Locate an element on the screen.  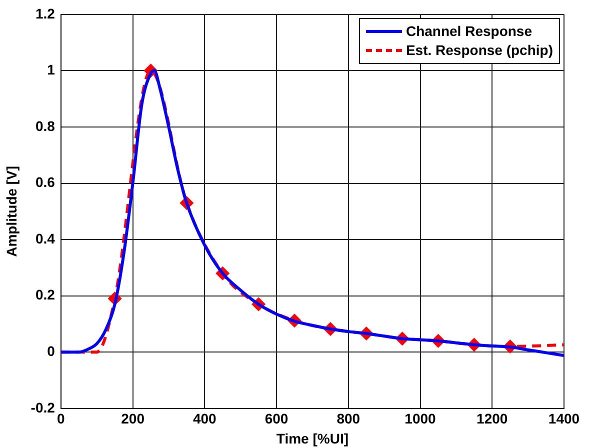
legend-label: Channel Response is located at coordinates (469, 32).